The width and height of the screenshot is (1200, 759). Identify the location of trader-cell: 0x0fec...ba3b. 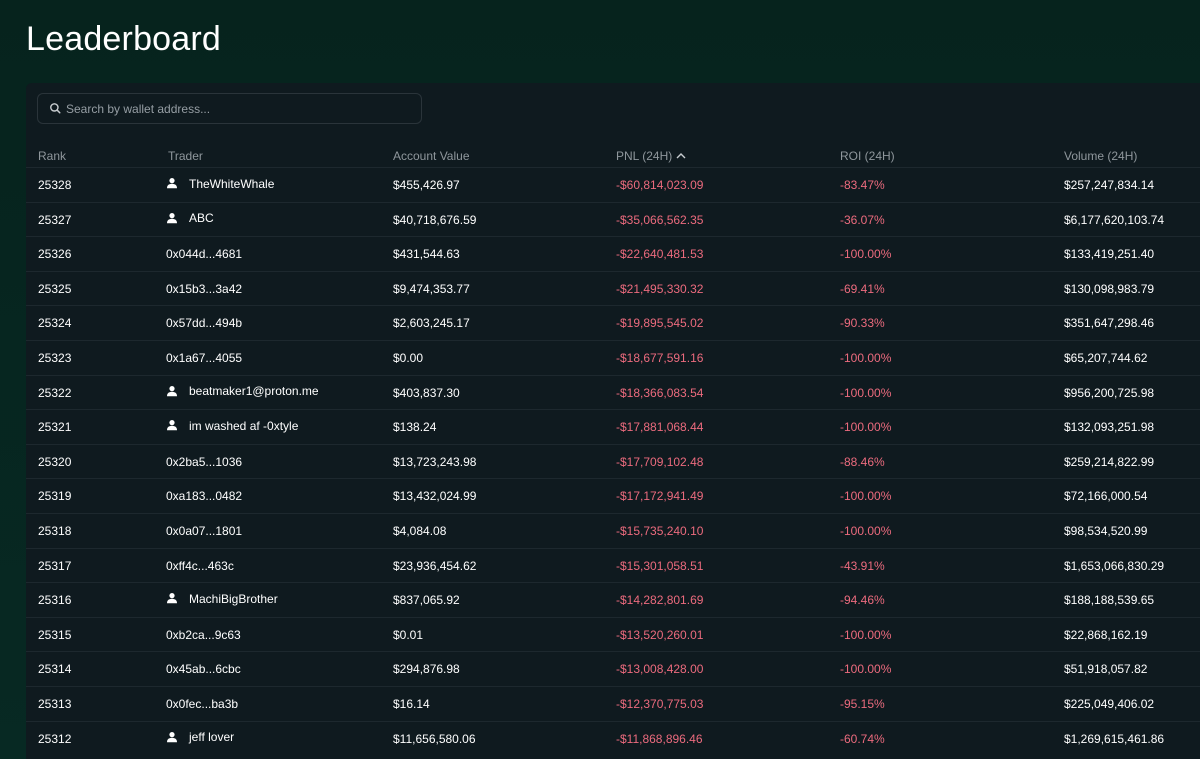
(203, 703).